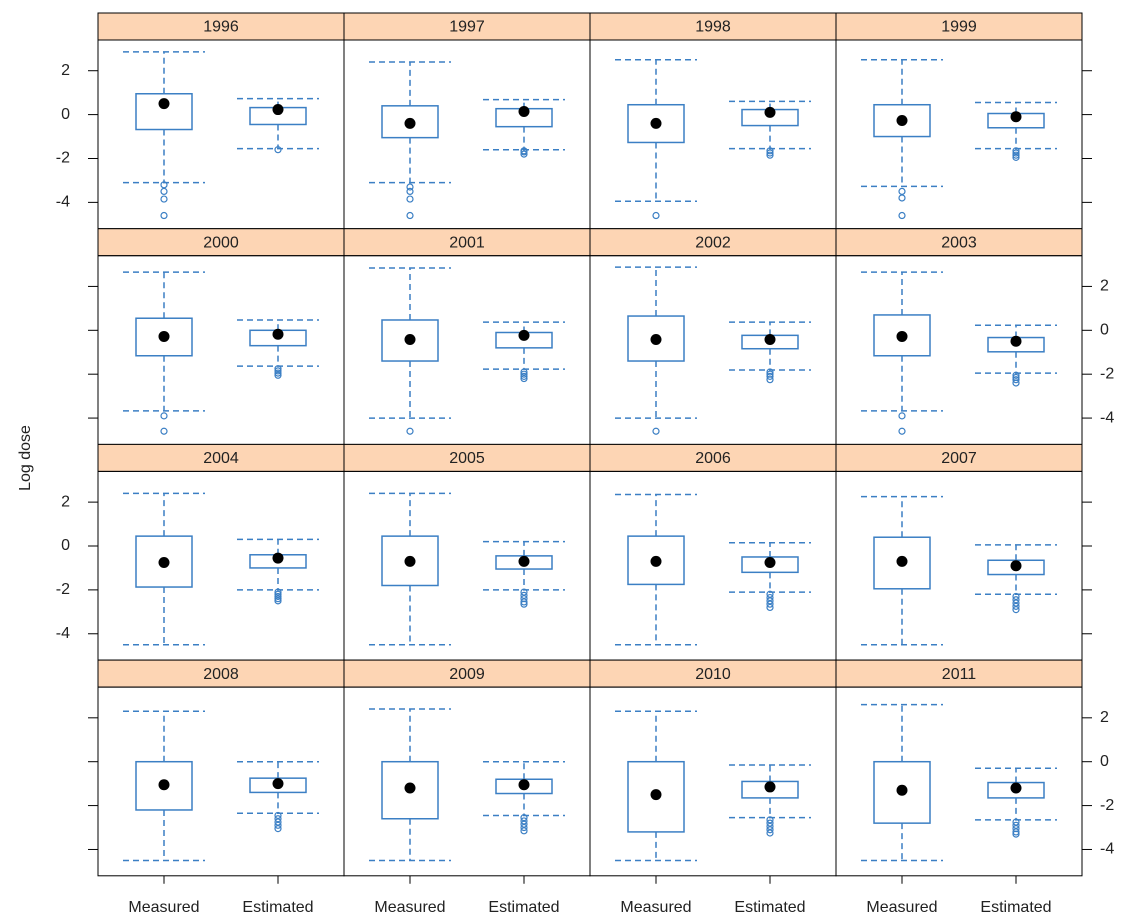  What do you see at coordinates (25, 458) in the screenshot?
I see `y-axis-label: Log dose` at bounding box center [25, 458].